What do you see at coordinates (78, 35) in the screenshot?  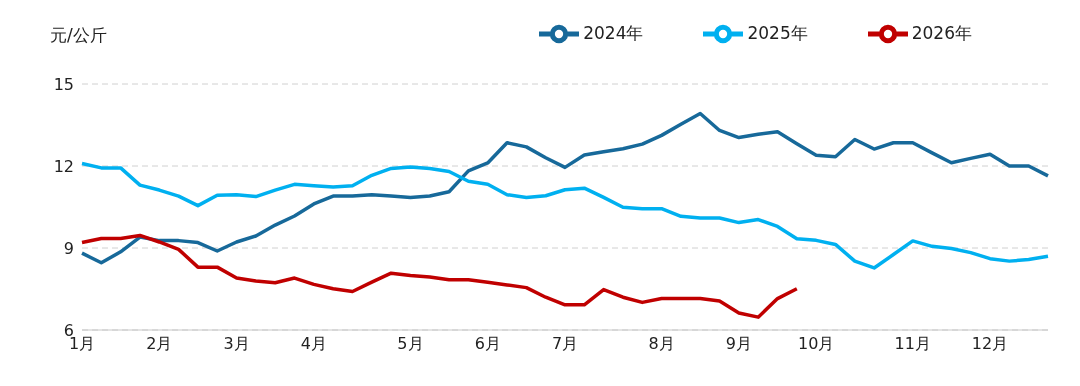 I see `y-axis-title: 元/公斤` at bounding box center [78, 35].